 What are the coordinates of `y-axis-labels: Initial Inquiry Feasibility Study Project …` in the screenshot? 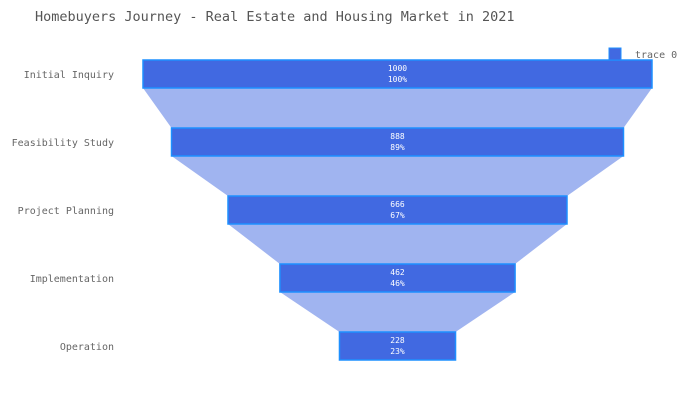 It's located at (63, 211).